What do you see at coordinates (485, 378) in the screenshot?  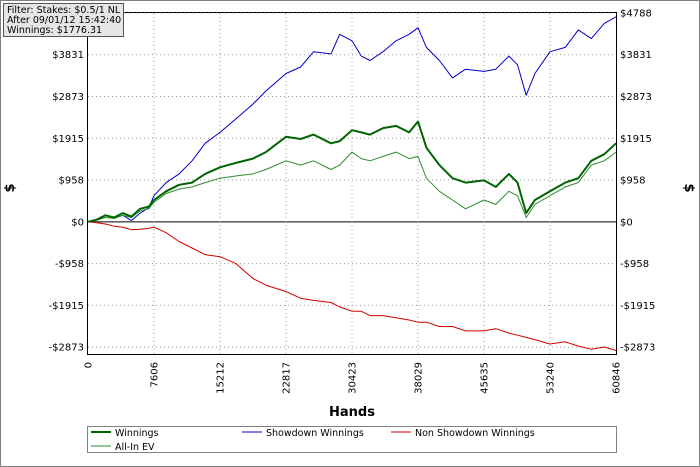 I see `x-tick-label: 45635` at bounding box center [485, 378].